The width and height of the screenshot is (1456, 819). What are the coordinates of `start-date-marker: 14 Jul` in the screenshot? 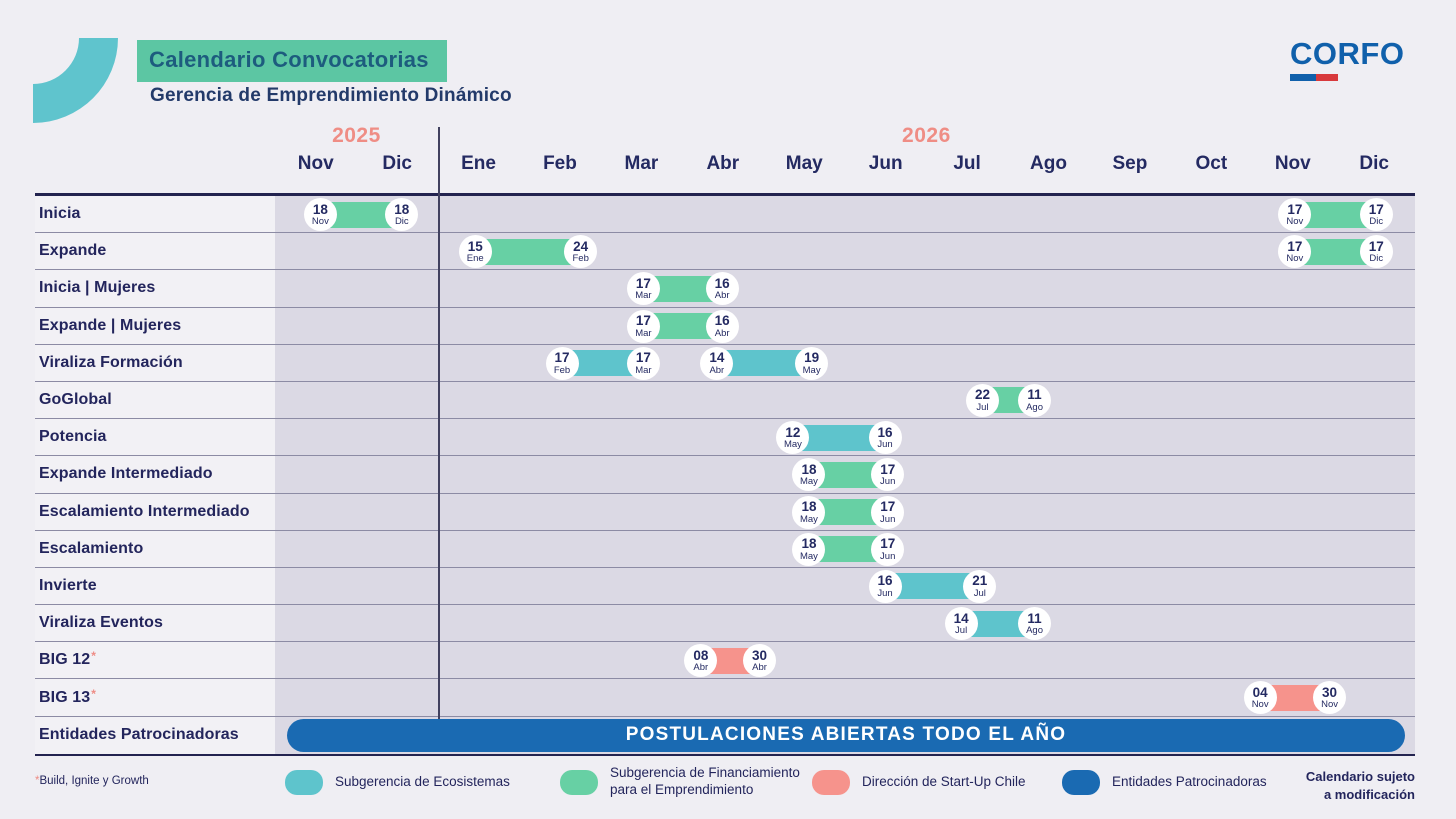 It's located at (961, 624).